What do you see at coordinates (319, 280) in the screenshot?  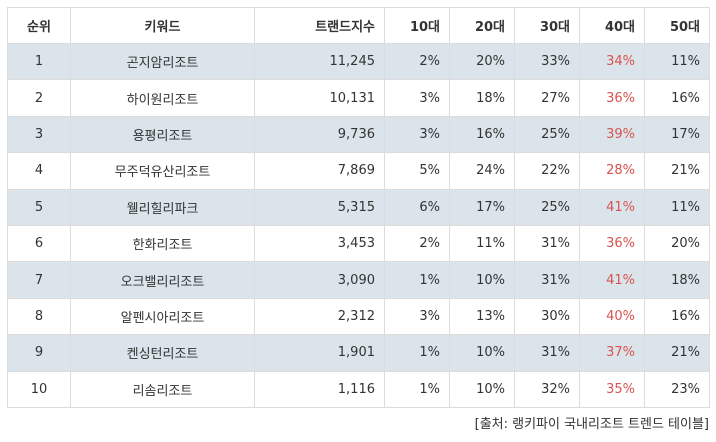 I see `trend-index-cell: 3,090` at bounding box center [319, 280].